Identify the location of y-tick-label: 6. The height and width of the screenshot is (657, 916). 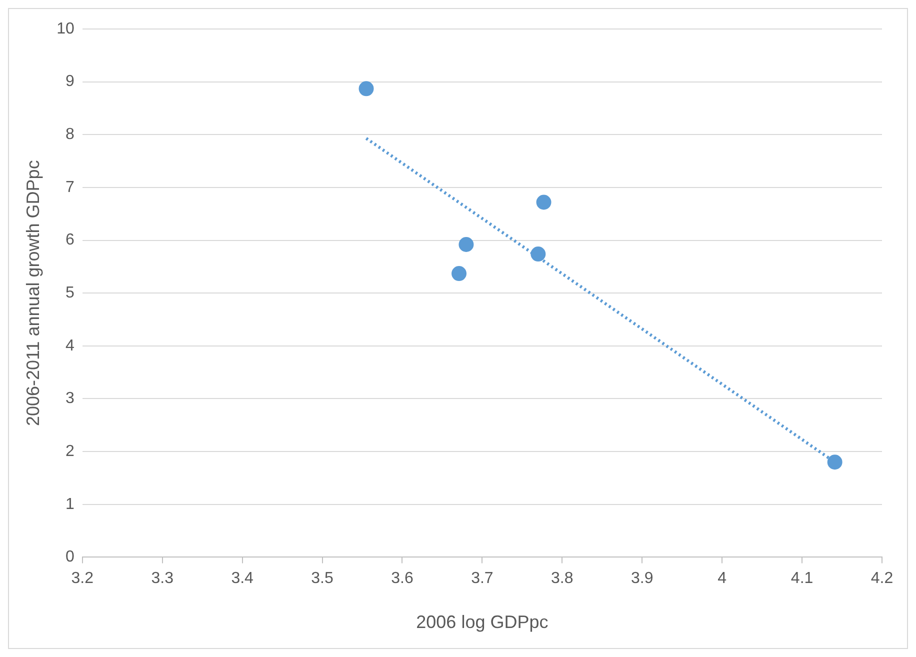
(69, 240).